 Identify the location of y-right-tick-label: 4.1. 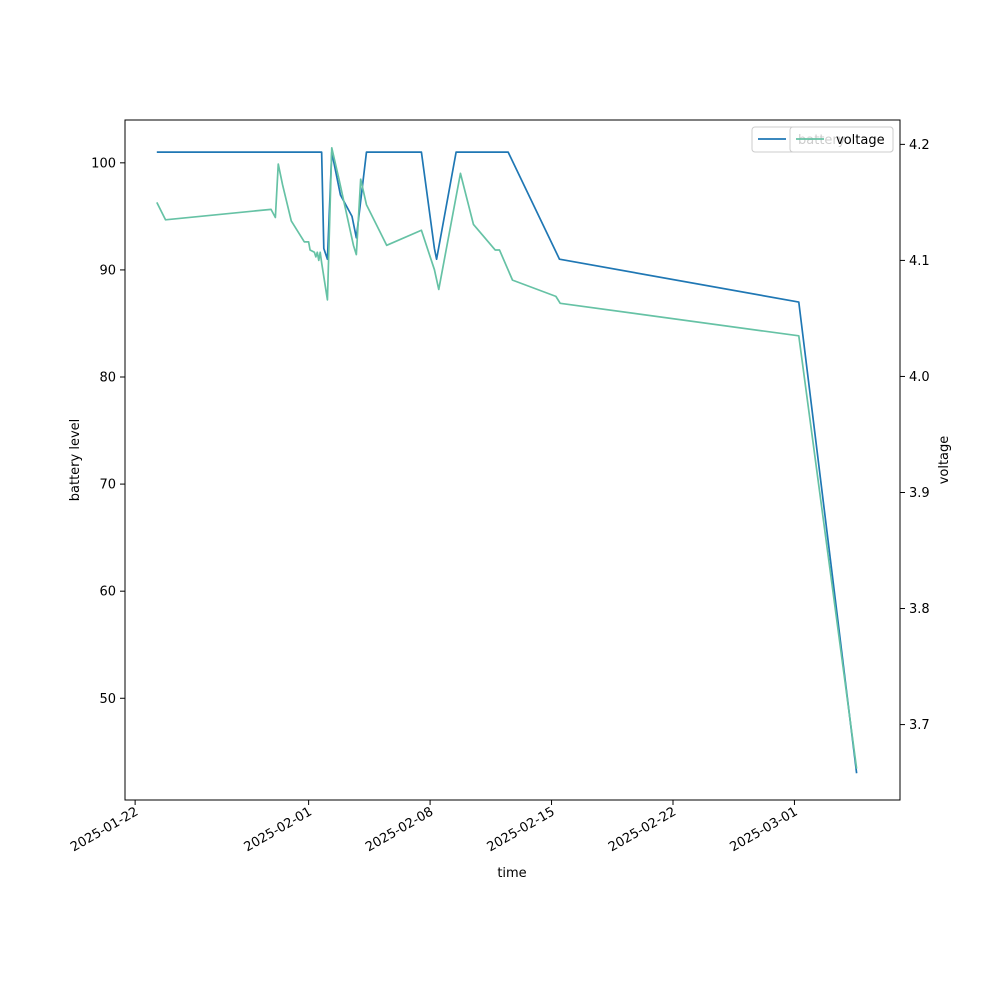
(919, 261).